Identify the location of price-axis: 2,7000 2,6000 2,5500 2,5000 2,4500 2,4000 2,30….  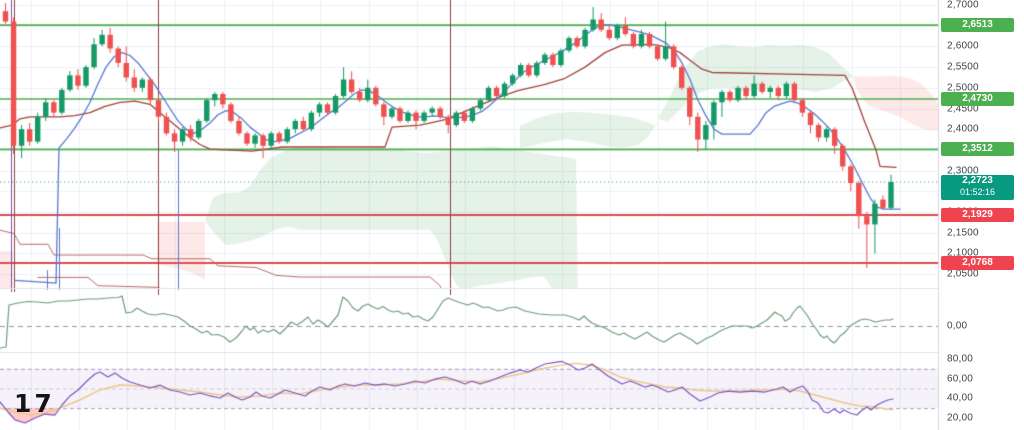
(981, 215).